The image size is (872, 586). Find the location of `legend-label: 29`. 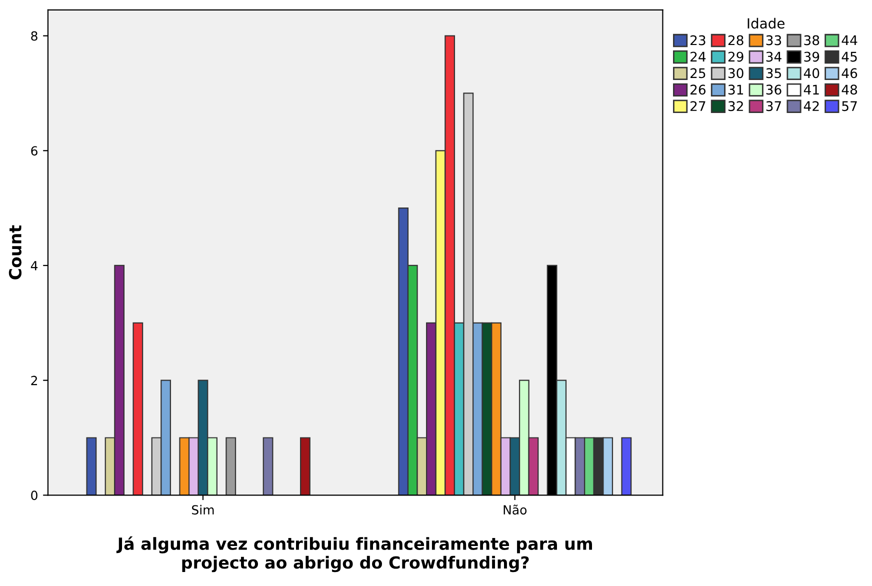

legend-label: 29 is located at coordinates (736, 57).